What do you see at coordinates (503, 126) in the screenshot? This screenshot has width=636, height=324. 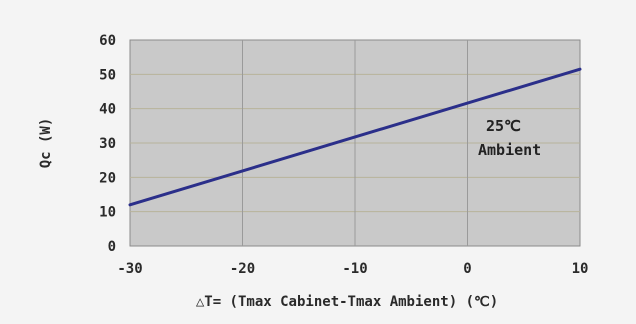 I see `annotation-temperature: 25℃` at bounding box center [503, 126].